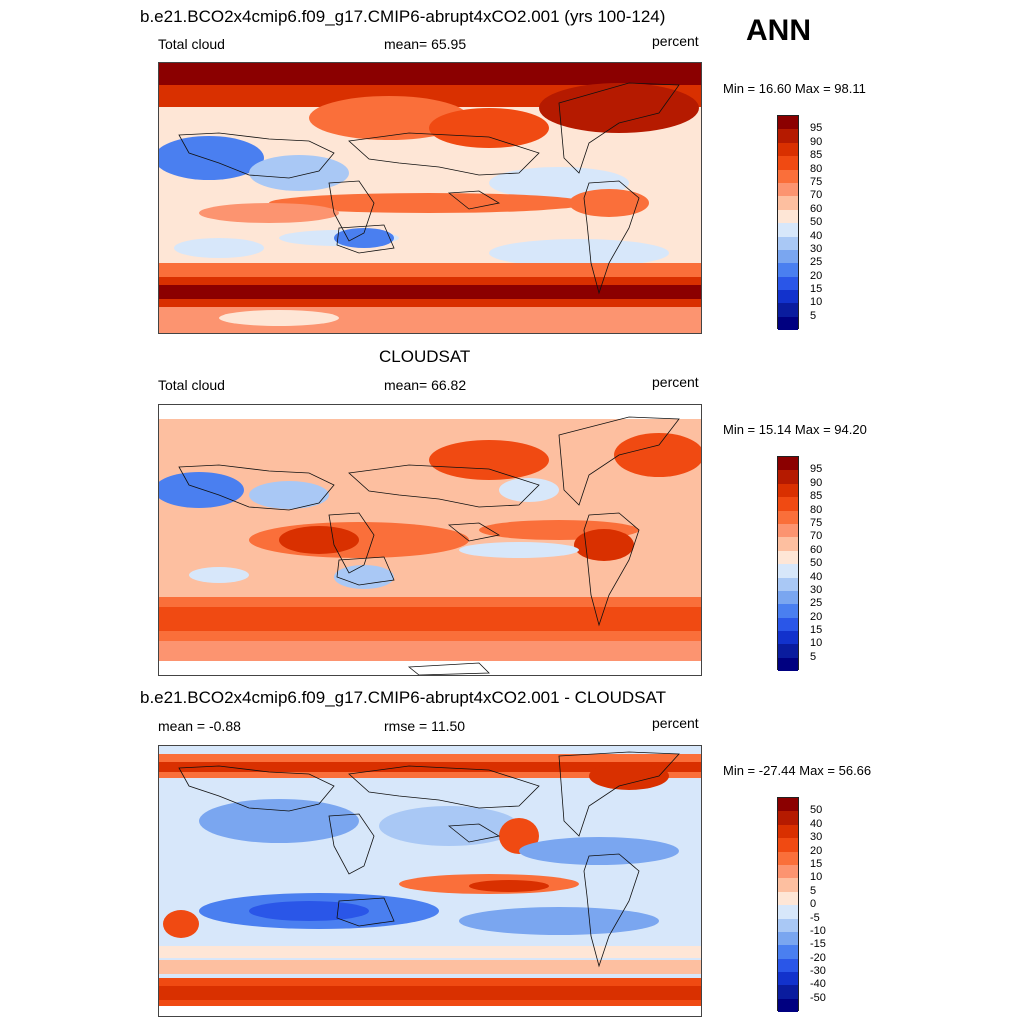 This screenshot has height=1024, width=1024. Describe the element at coordinates (675, 41) in the screenshot. I see `panel1-units-label: percent` at that location.